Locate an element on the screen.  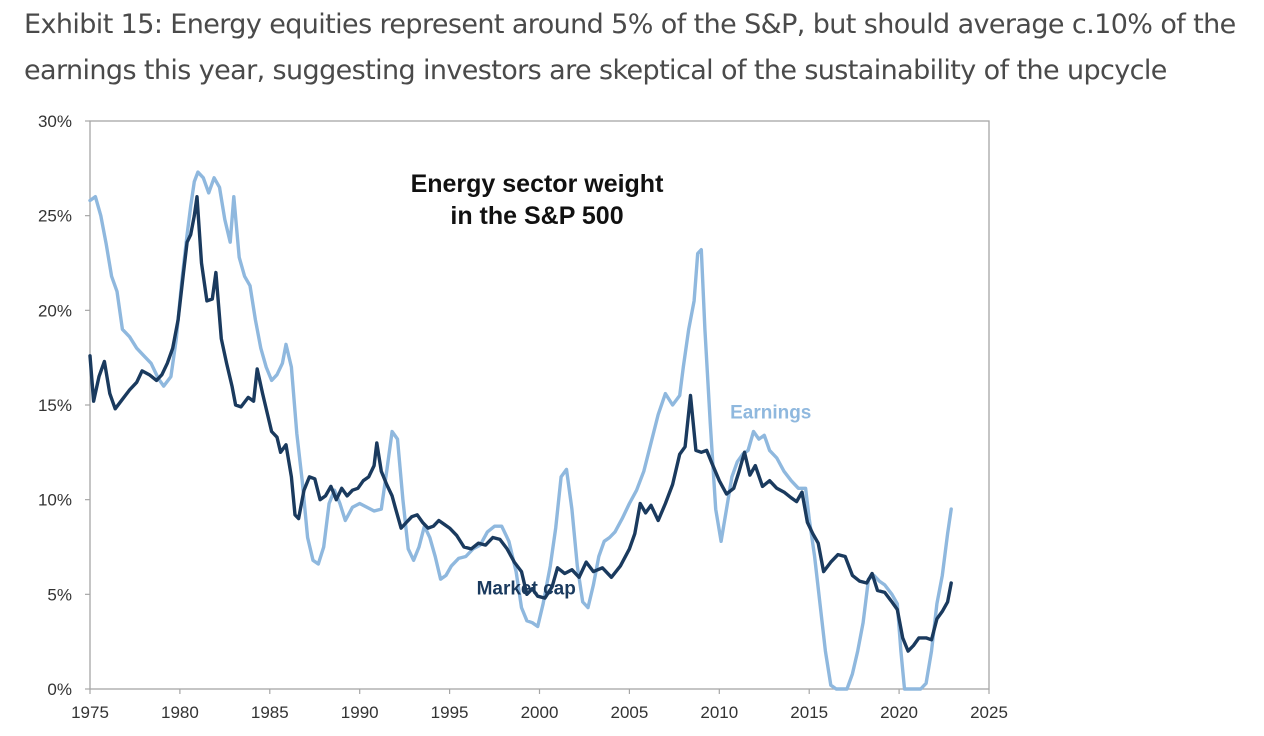
y-tick-label: 20% is located at coordinates (55, 310).